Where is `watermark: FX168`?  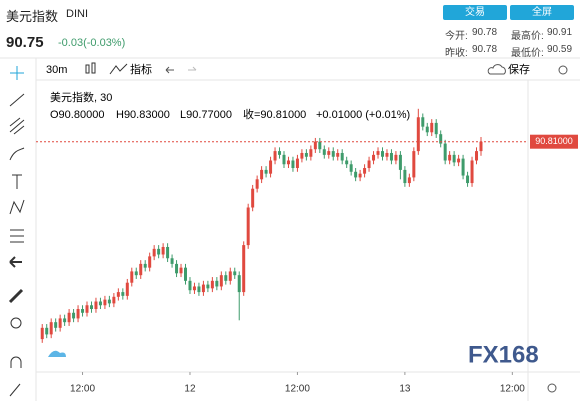
watermark: FX168 is located at coordinates (503, 354).